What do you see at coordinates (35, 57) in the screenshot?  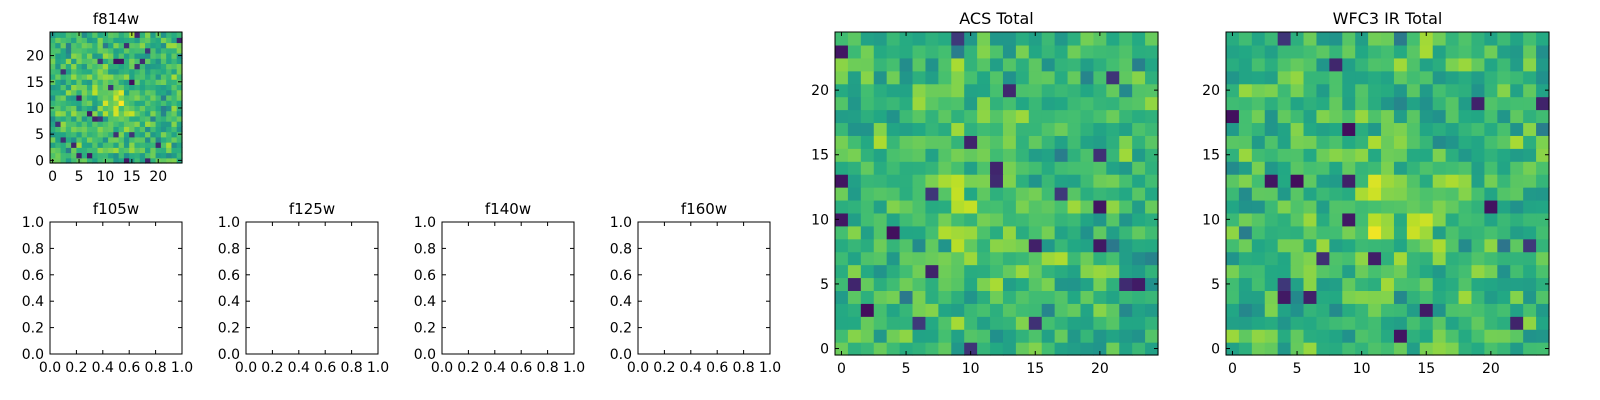 I see `y-tick-label: 20` at bounding box center [35, 57].